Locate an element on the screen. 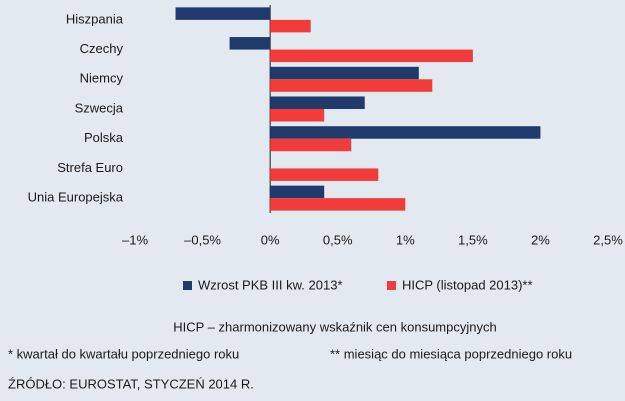 This screenshot has height=401, width=625. x-tick-label: 2,5% is located at coordinates (608, 239).